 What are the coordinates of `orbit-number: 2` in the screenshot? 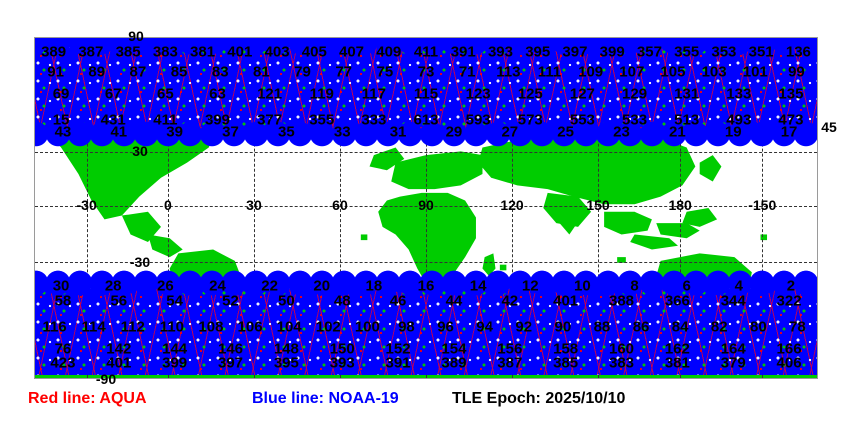 It's located at (791, 286).